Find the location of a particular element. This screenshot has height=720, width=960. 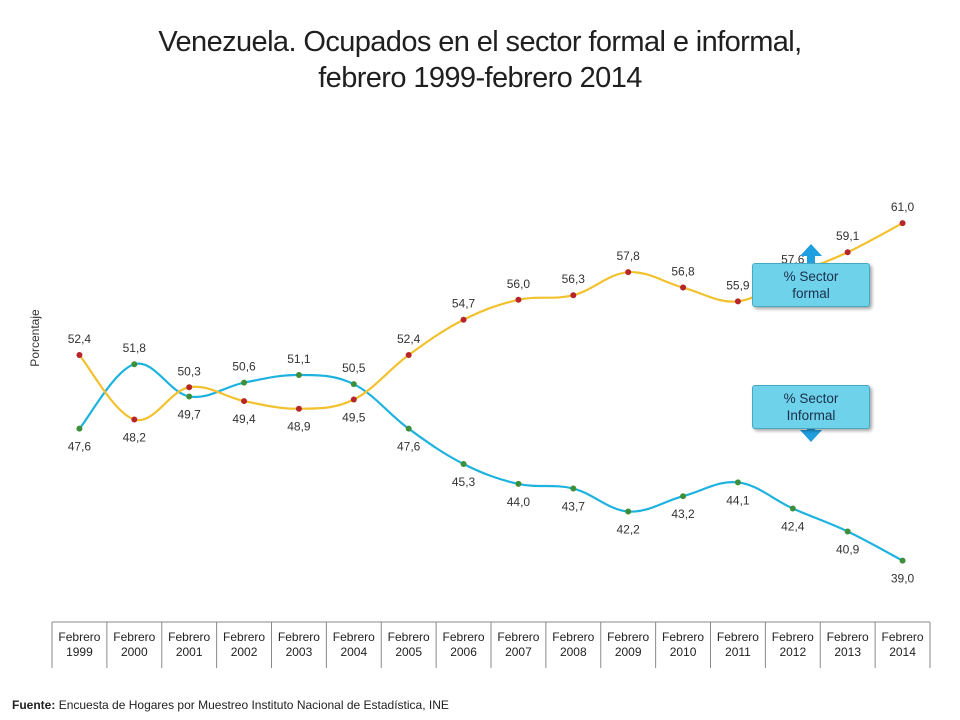

x-tick-label: 2012 is located at coordinates (792, 652).